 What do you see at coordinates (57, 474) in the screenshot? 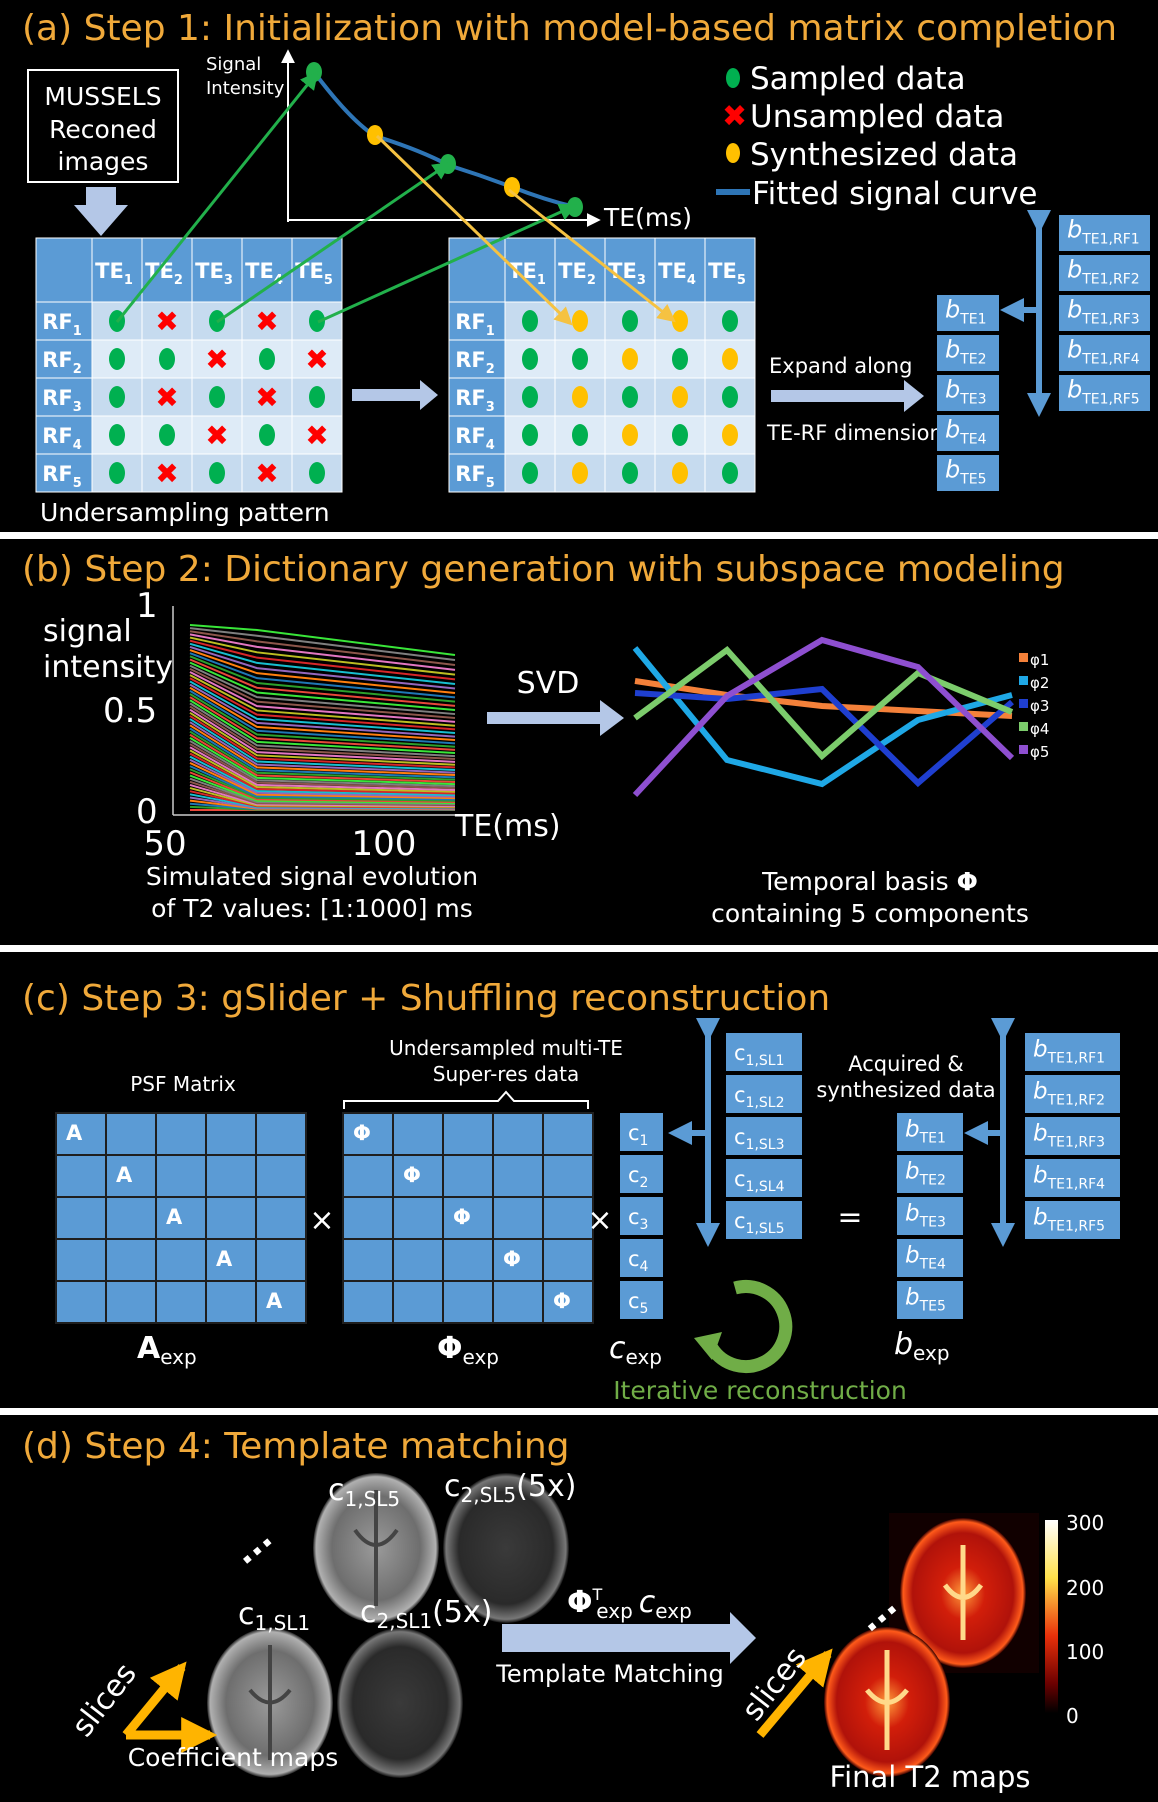
I see `left-table-row-text-rf5-main: RF` at bounding box center [57, 474].